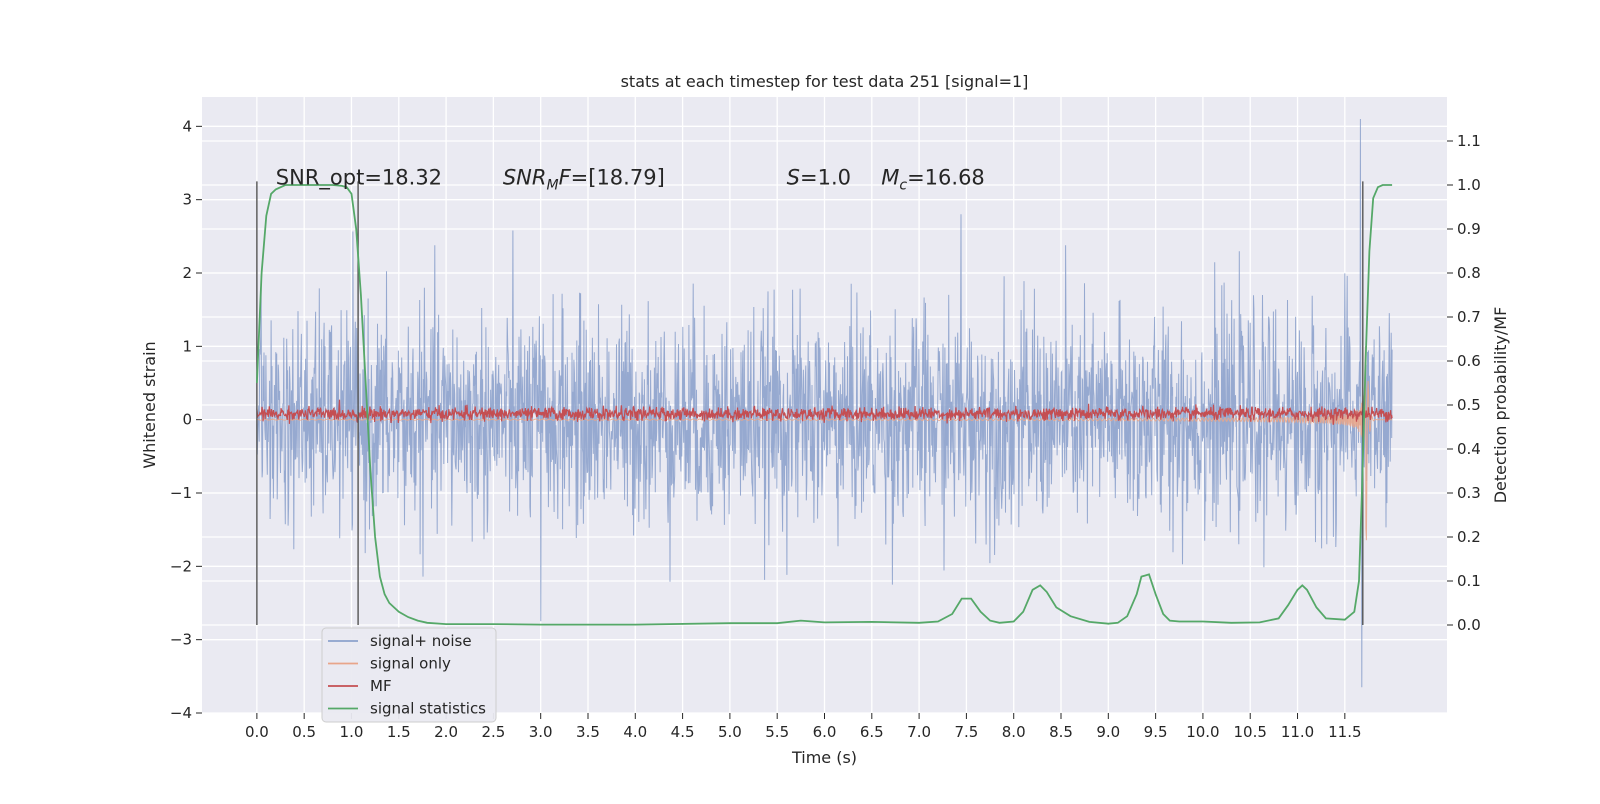 The width and height of the screenshot is (1600, 804). I want to click on x-tick-label: 0.5, so click(304, 732).